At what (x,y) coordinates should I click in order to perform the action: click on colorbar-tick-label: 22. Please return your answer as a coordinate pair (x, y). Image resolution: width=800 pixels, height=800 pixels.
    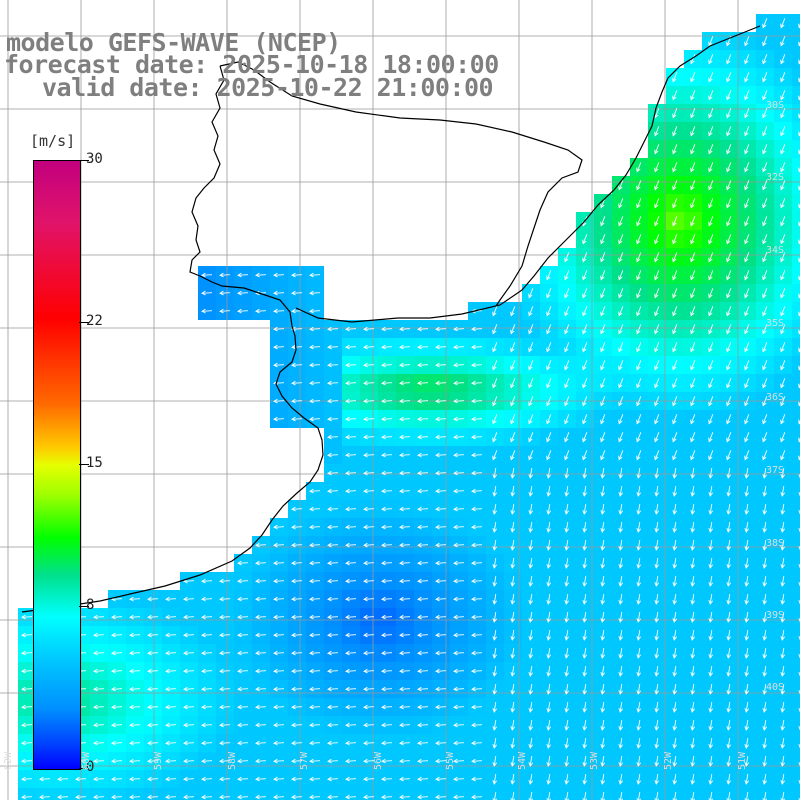
    Looking at the image, I should click on (94, 321).